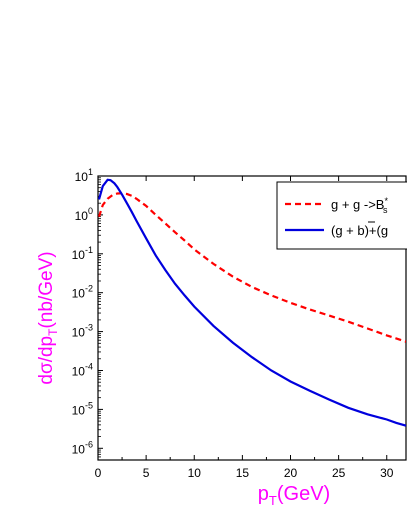  I want to click on x-tick-label: 30, so click(387, 473).